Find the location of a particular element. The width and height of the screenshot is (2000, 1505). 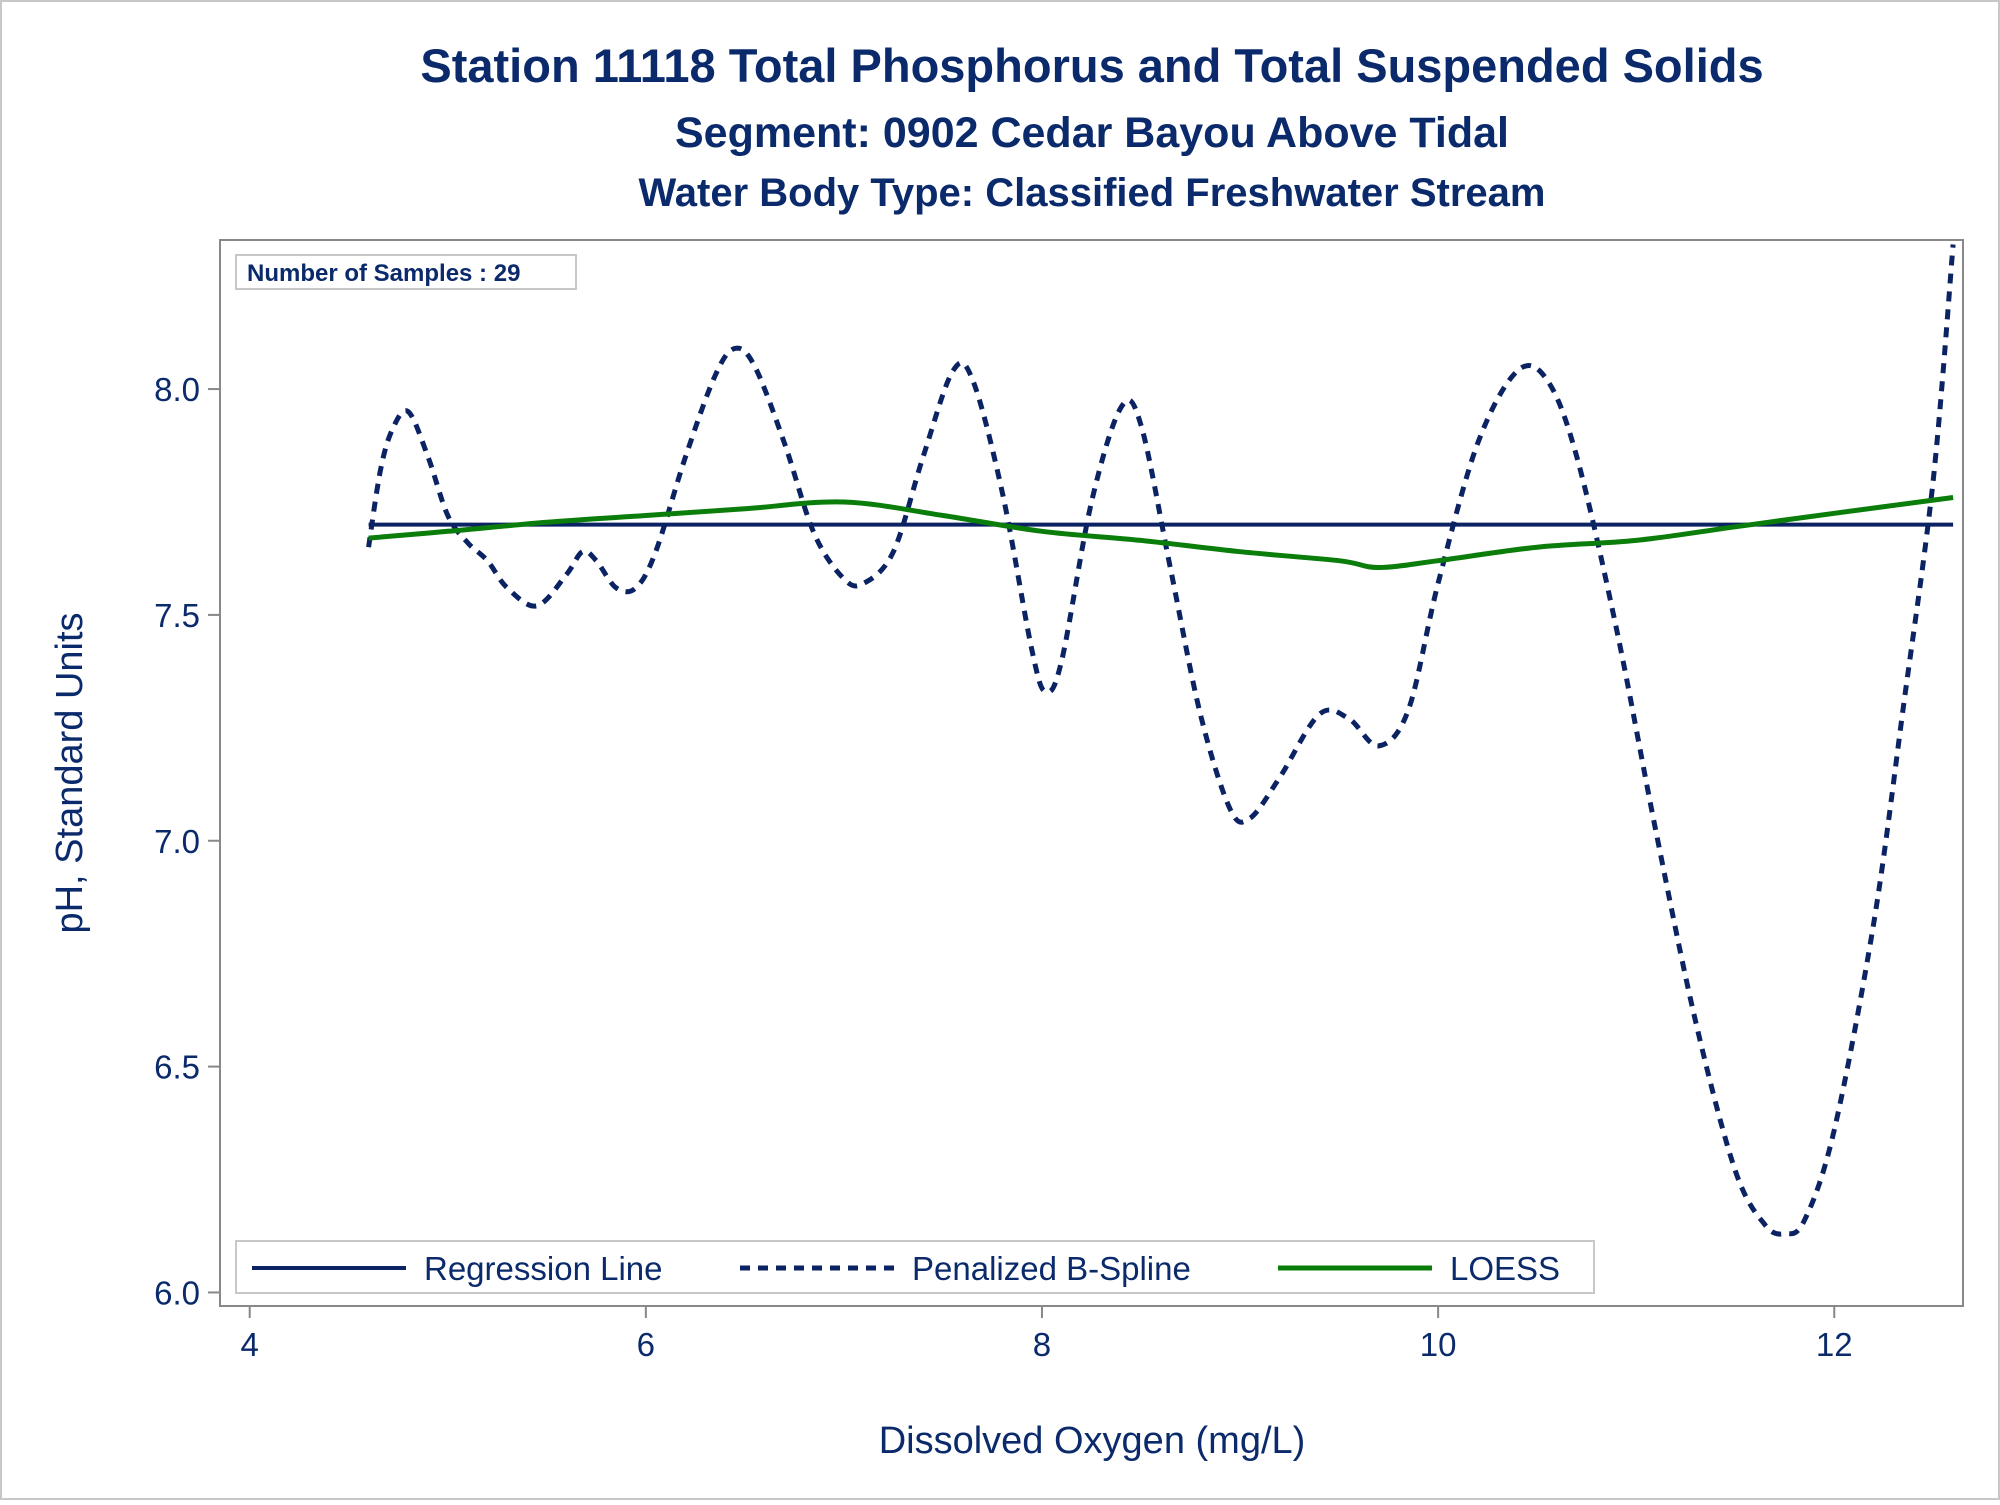

x-tick-label: 4 is located at coordinates (250, 1344).